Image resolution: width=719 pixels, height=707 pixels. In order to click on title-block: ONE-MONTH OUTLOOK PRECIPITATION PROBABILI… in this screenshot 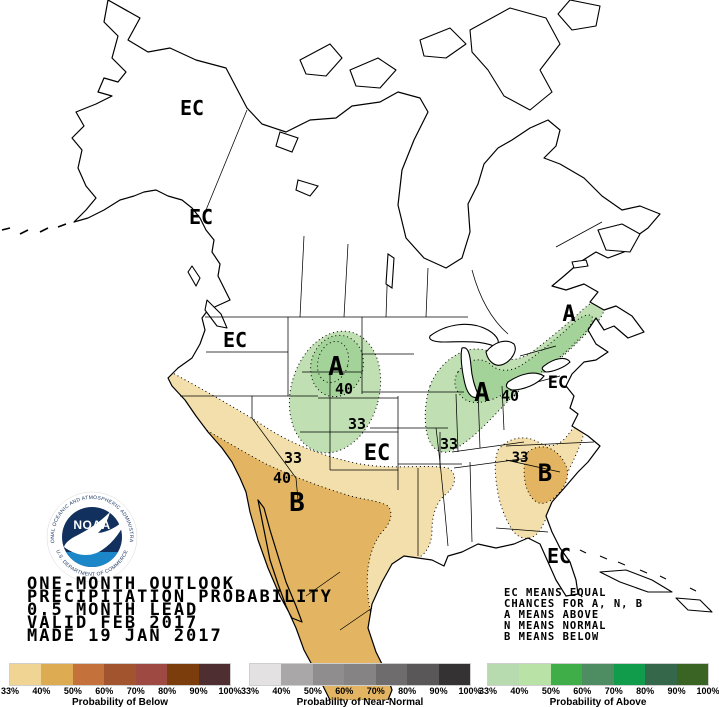, I will do `click(180, 610)`.